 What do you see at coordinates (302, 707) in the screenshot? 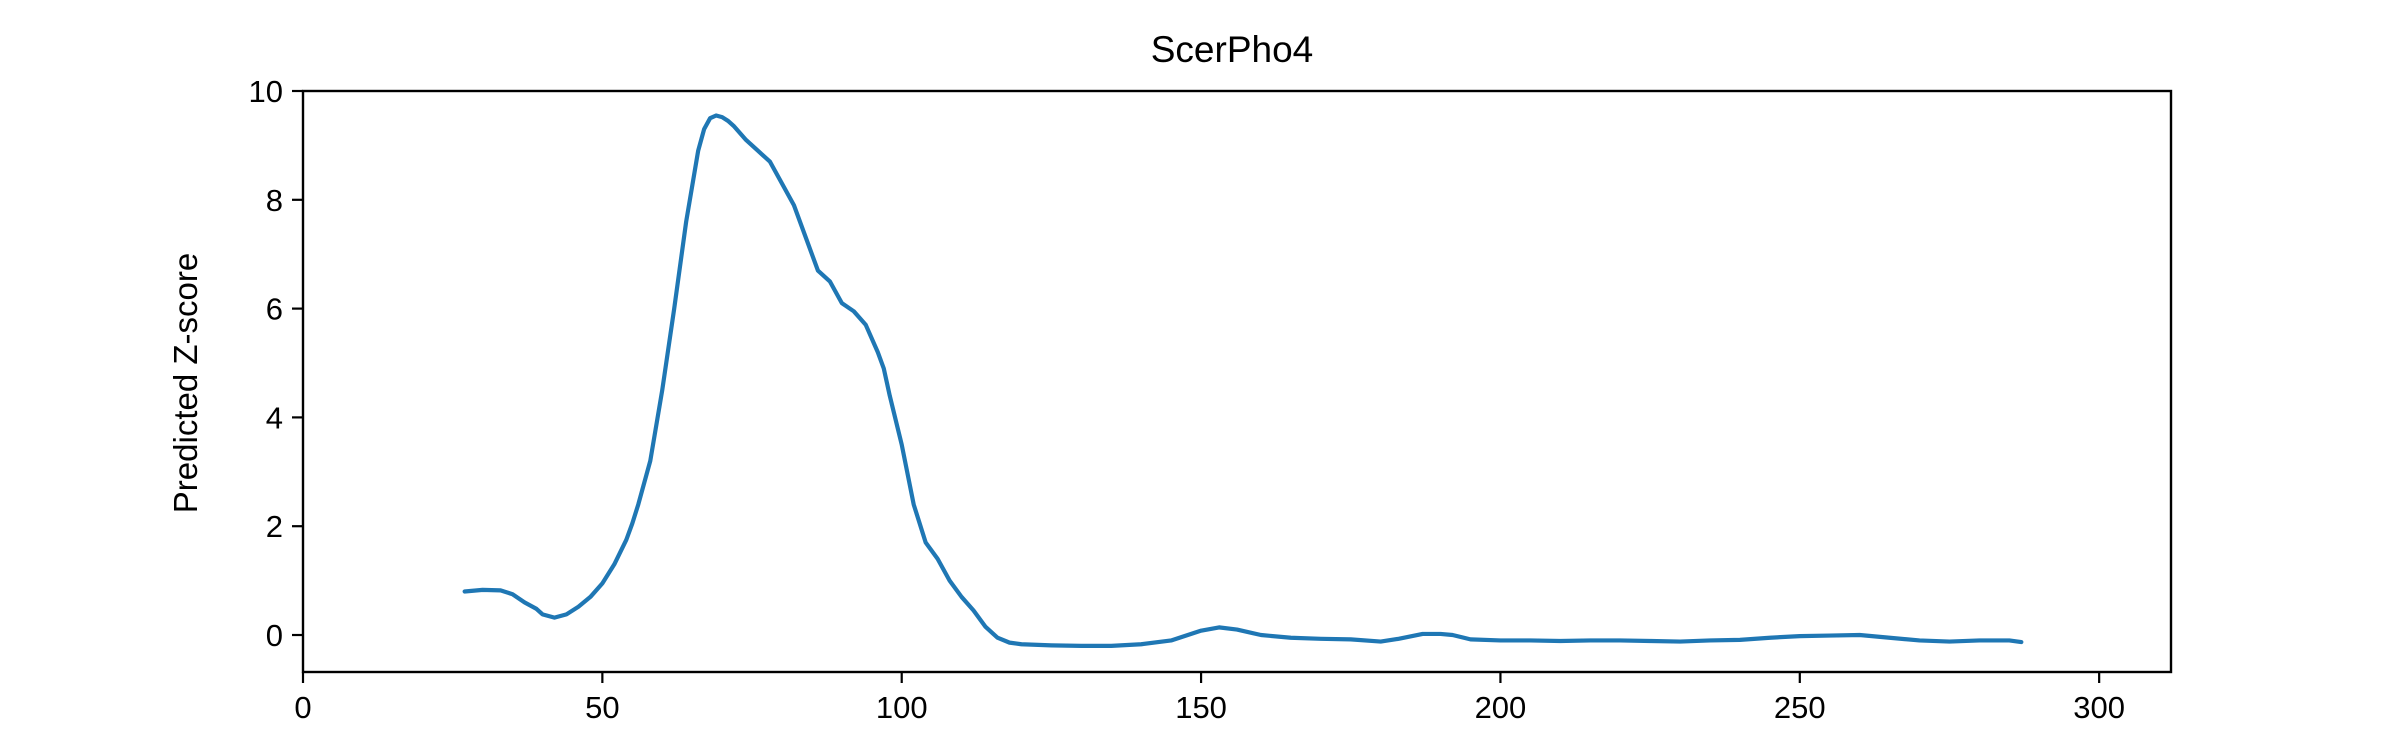
I see `x-tick-label-0: 0` at bounding box center [302, 707].